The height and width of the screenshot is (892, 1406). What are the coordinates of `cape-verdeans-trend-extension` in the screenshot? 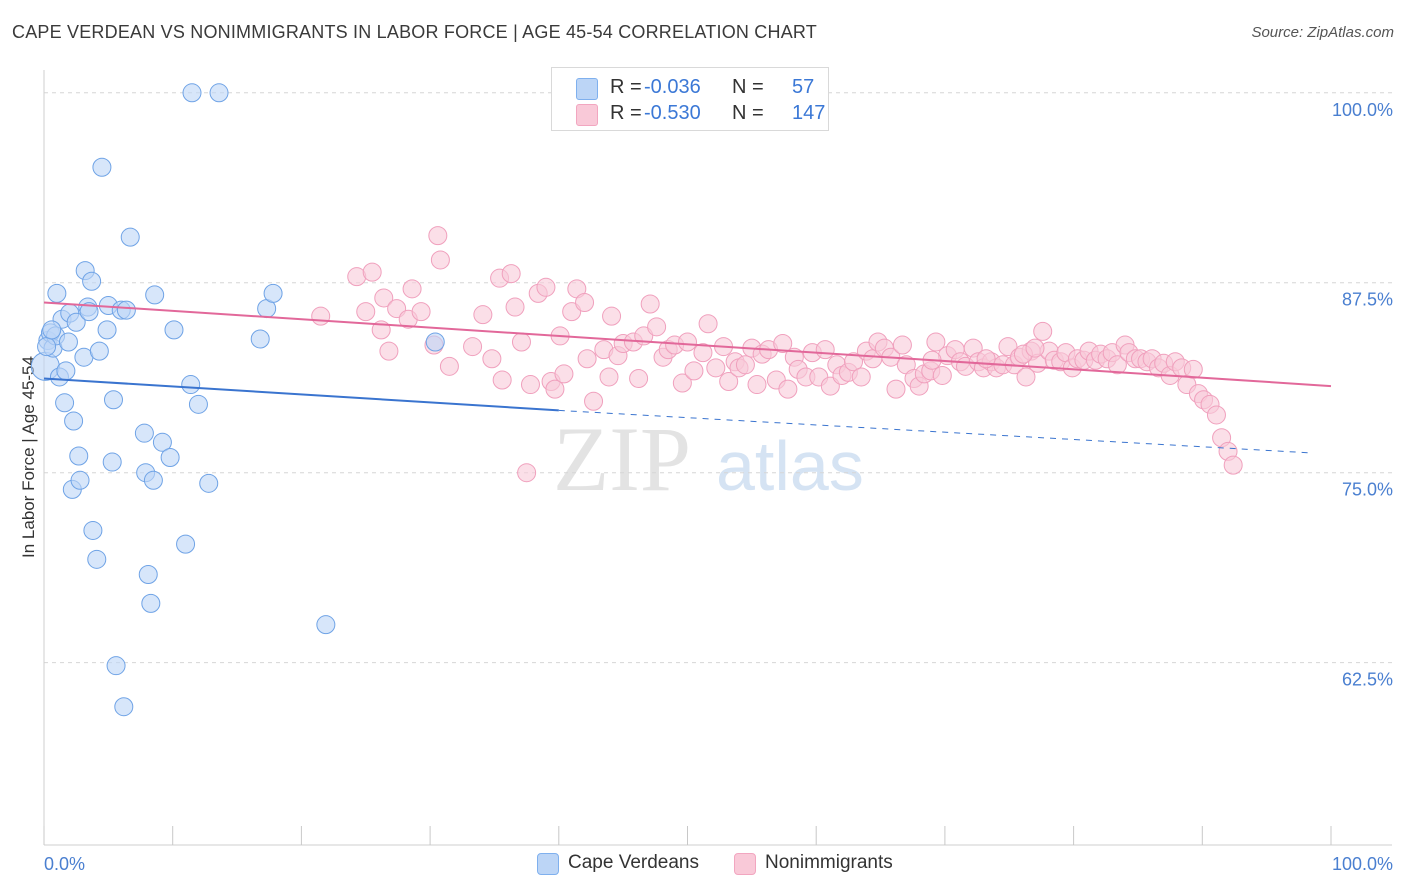 It's located at (935, 431).